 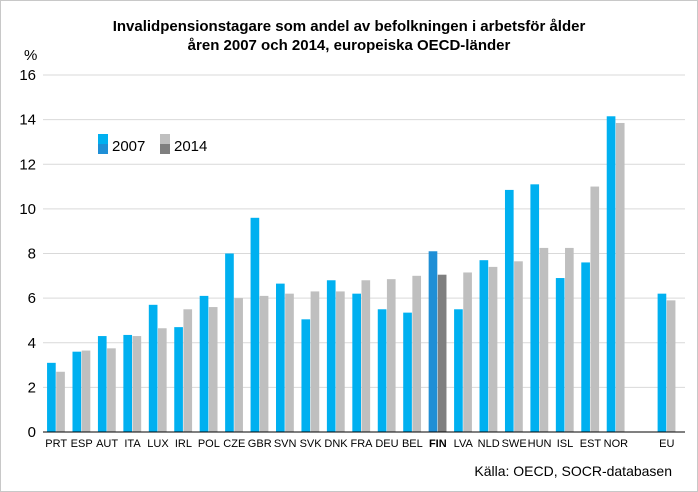 What do you see at coordinates (32, 298) in the screenshot?
I see `y-tick-label: 6` at bounding box center [32, 298].